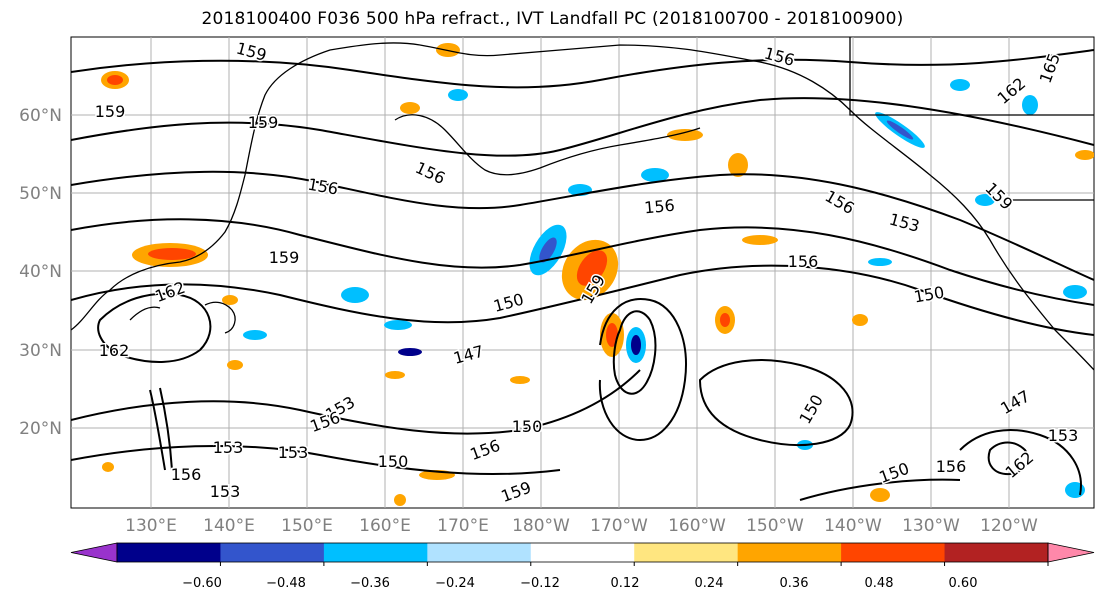  I want to click on lon-label: 180°W, so click(541, 526).